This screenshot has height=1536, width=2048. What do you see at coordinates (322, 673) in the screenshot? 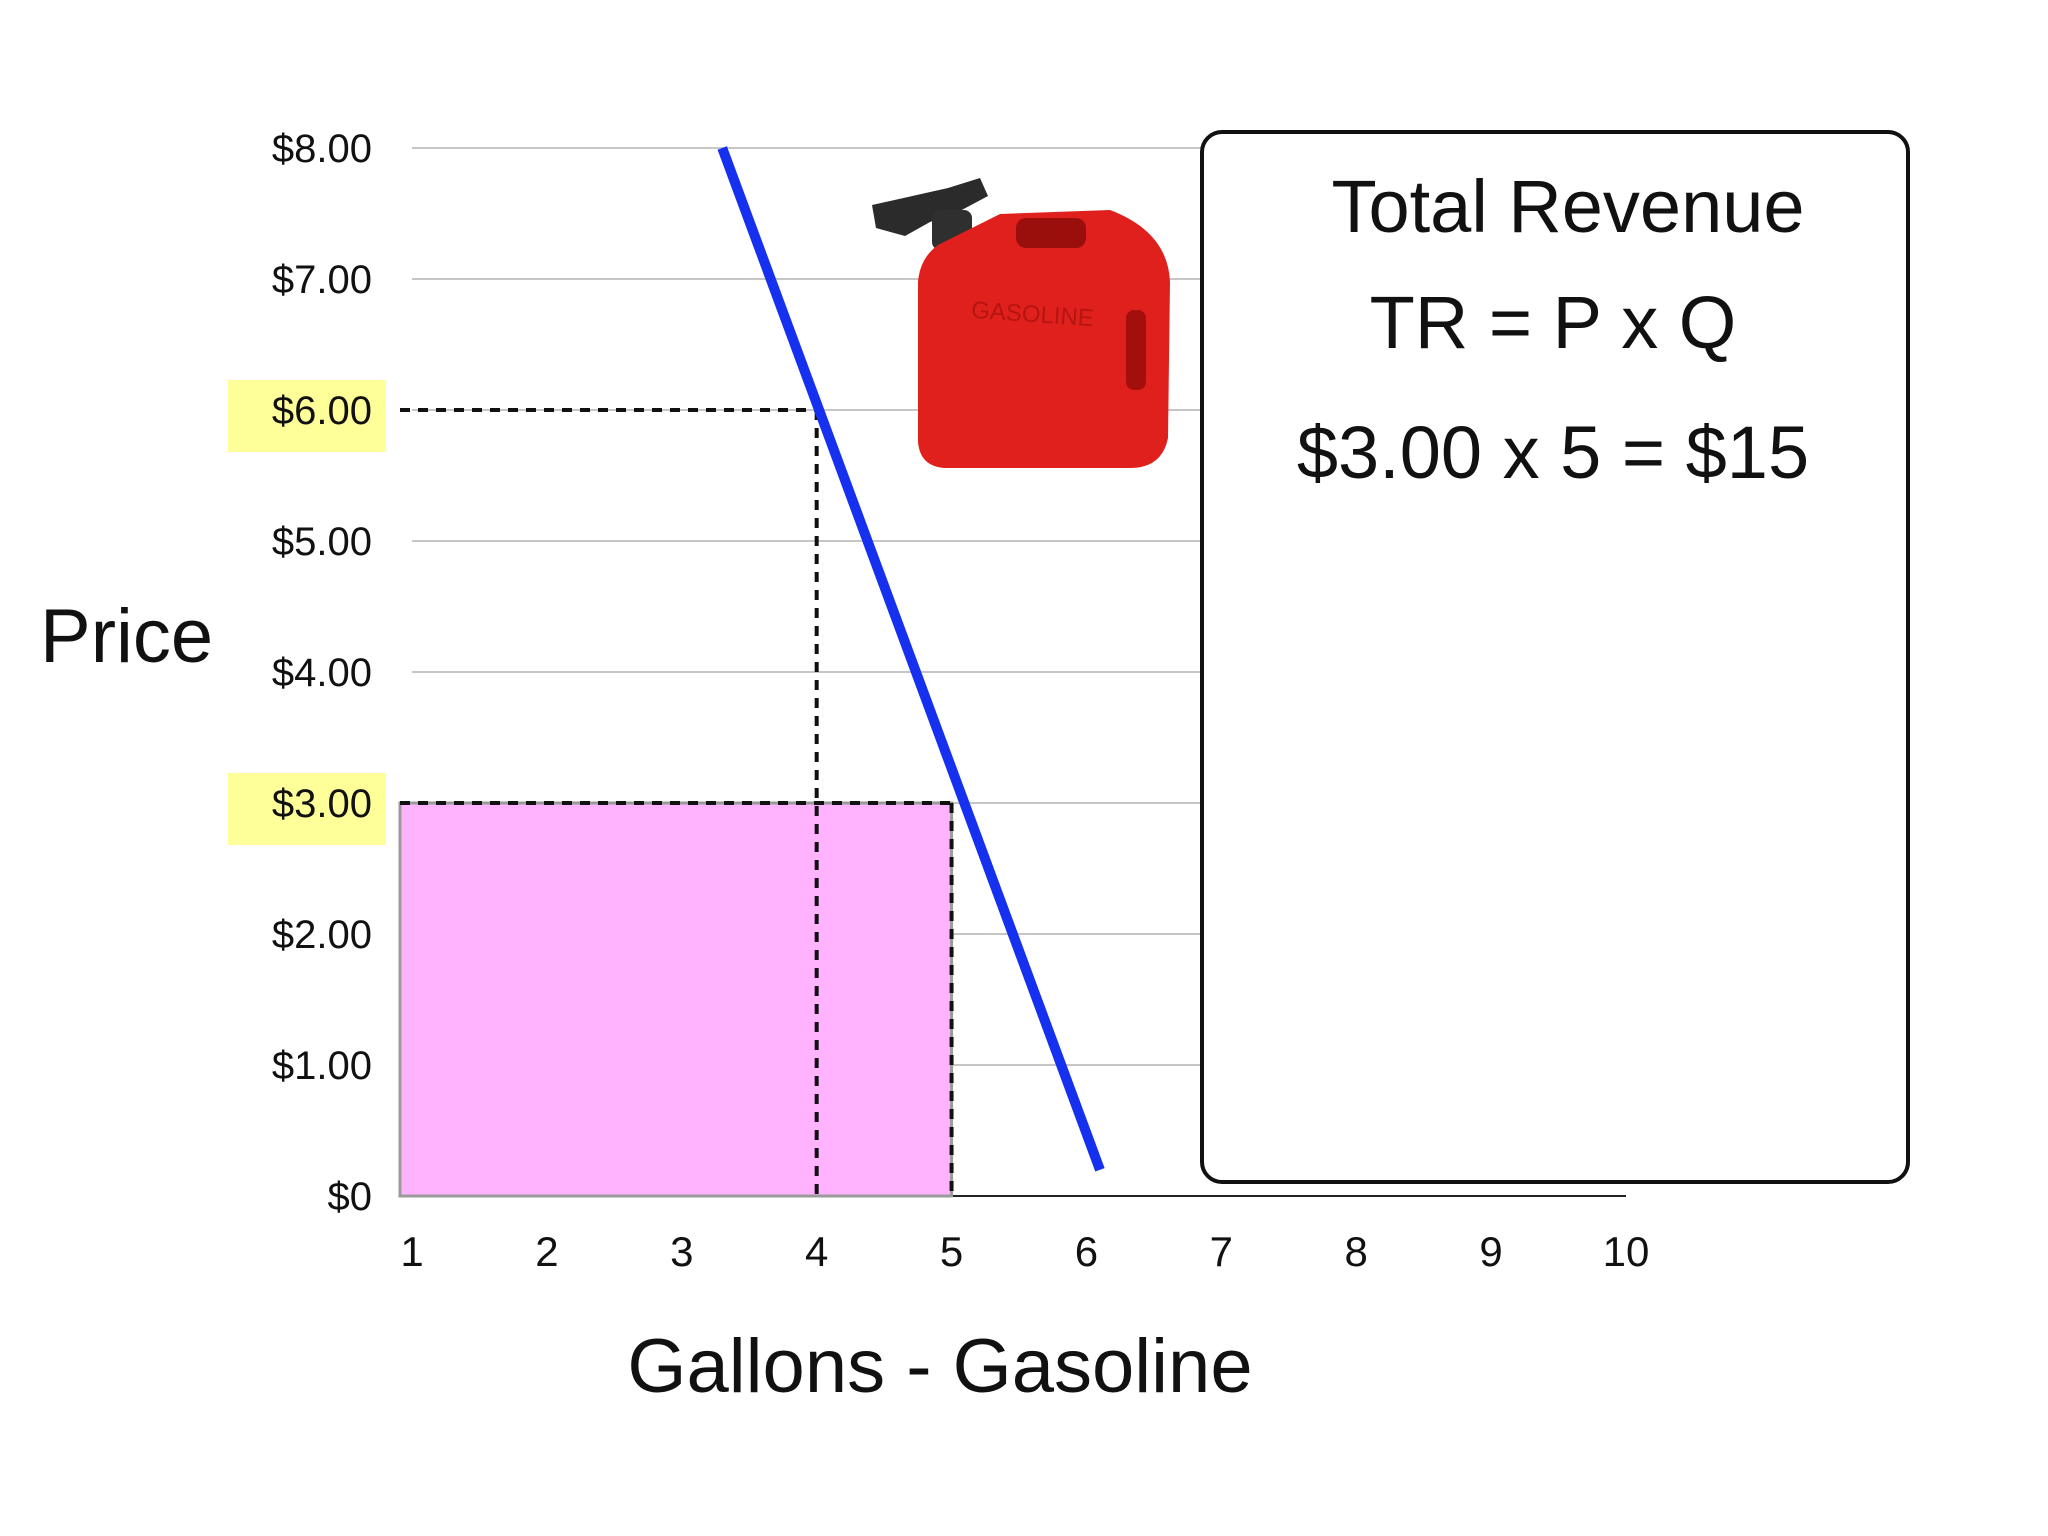
I see `y-tick-label: $4.00` at bounding box center [322, 673].